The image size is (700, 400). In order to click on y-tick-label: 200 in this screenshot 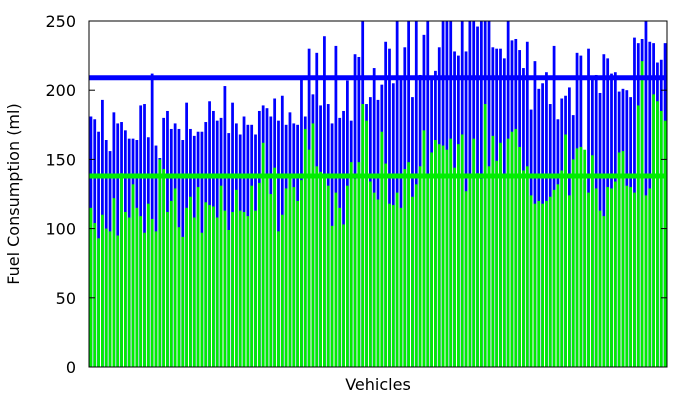, I will do `click(60, 90)`.